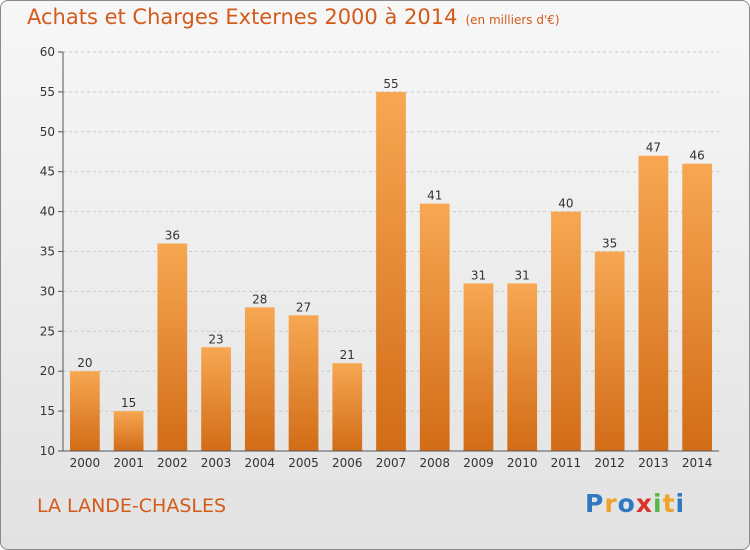 Image resolution: width=750 pixels, height=550 pixels. Describe the element at coordinates (47, 92) in the screenshot. I see `y-tick-label: 55` at that location.